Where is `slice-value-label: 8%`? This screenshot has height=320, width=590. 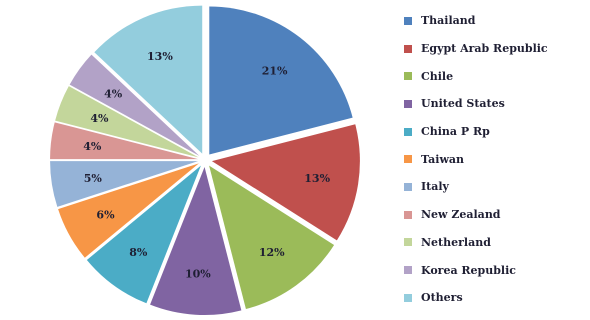
slice-value-label: 8% is located at coordinates (138, 252).